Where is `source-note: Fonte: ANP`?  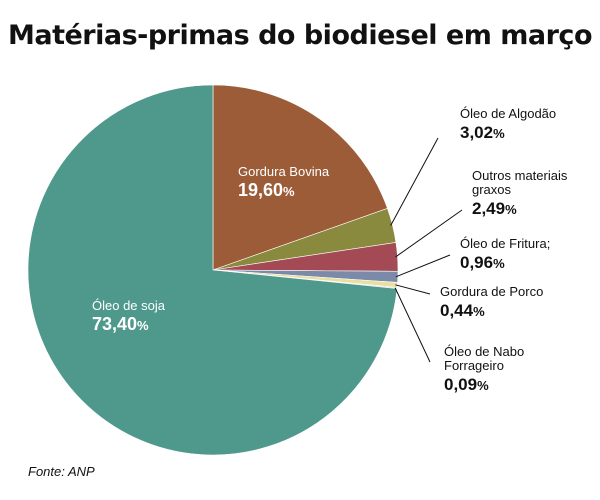 source-note: Fonte: ANP is located at coordinates (61, 471).